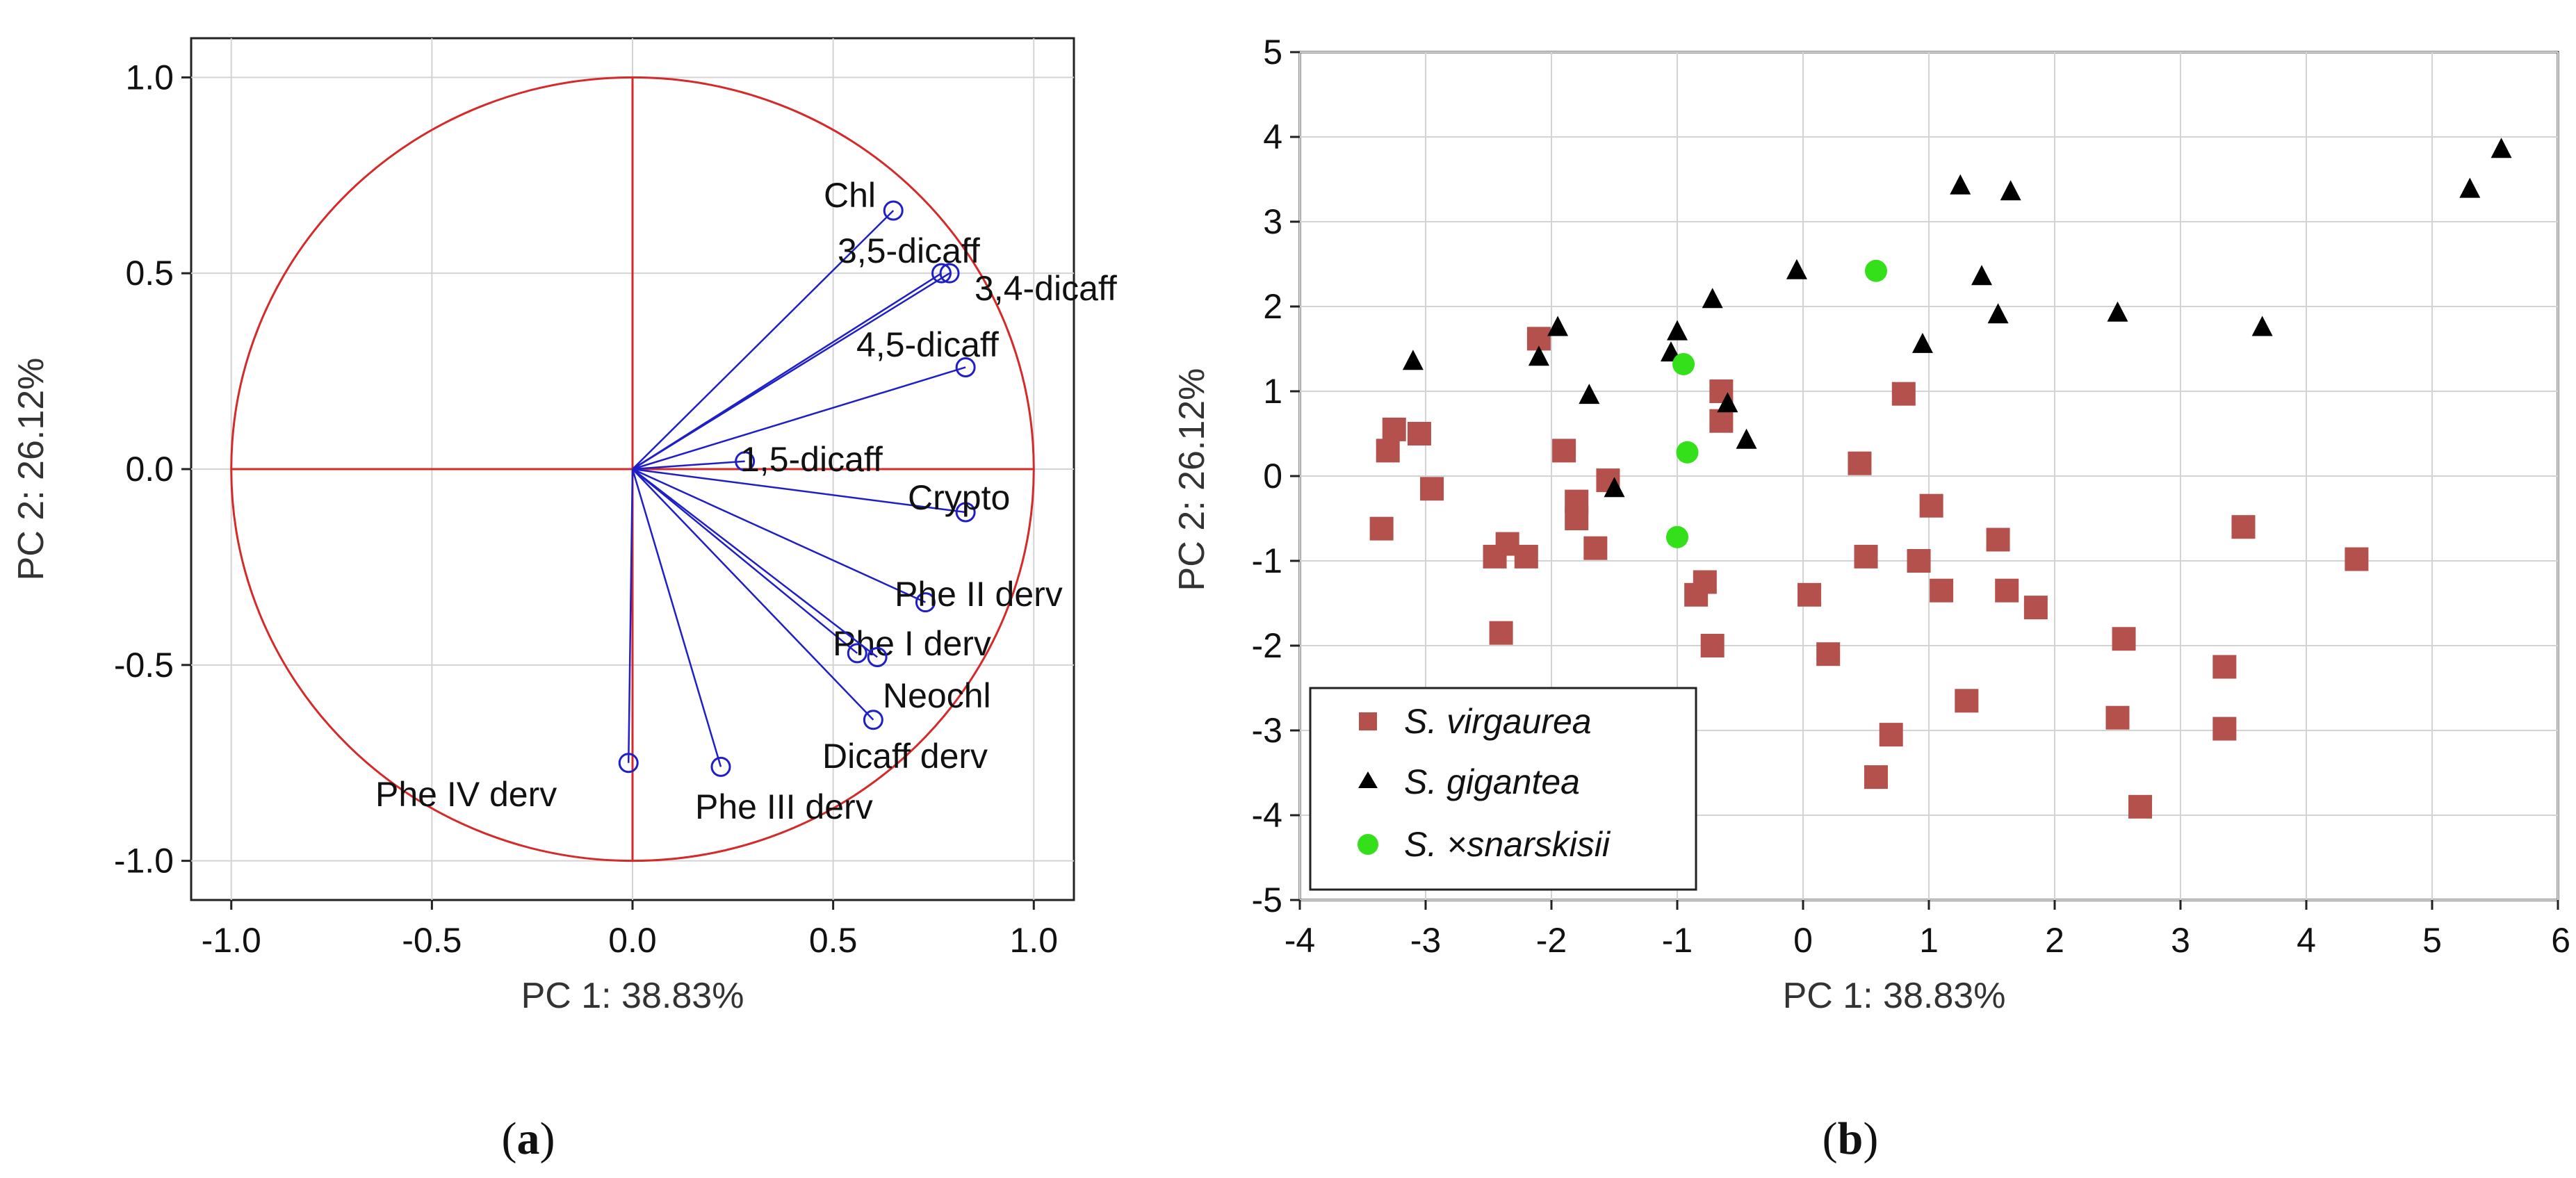  Describe the element at coordinates (1677, 940) in the screenshot. I see `panel-b-x-tick-label: -1` at that location.